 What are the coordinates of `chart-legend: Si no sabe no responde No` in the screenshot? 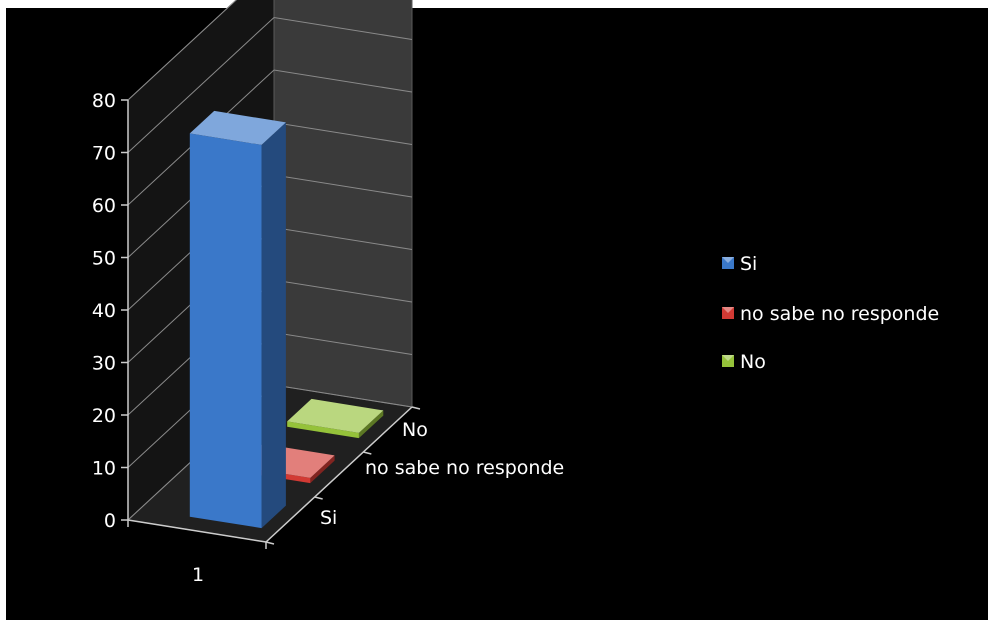 It's located at (830, 313).